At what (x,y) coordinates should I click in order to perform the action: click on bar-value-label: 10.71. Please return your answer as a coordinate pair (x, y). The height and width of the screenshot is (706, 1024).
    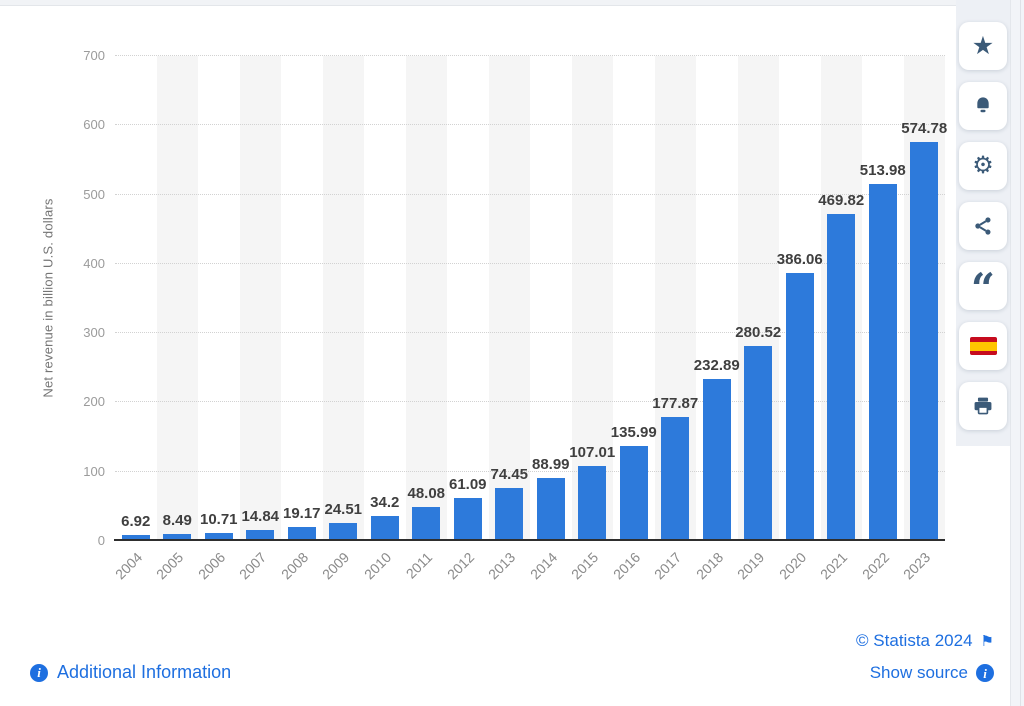
    Looking at the image, I should click on (218, 519).